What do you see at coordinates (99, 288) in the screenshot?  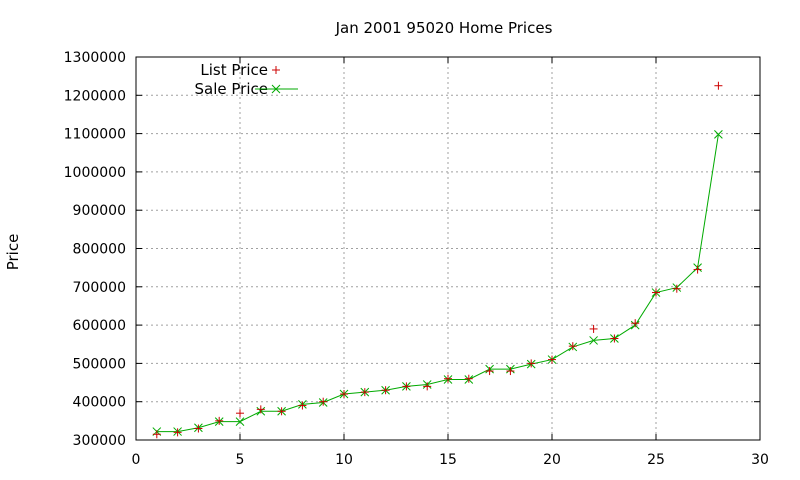 I see `y-tick-label: 700000` at bounding box center [99, 288].